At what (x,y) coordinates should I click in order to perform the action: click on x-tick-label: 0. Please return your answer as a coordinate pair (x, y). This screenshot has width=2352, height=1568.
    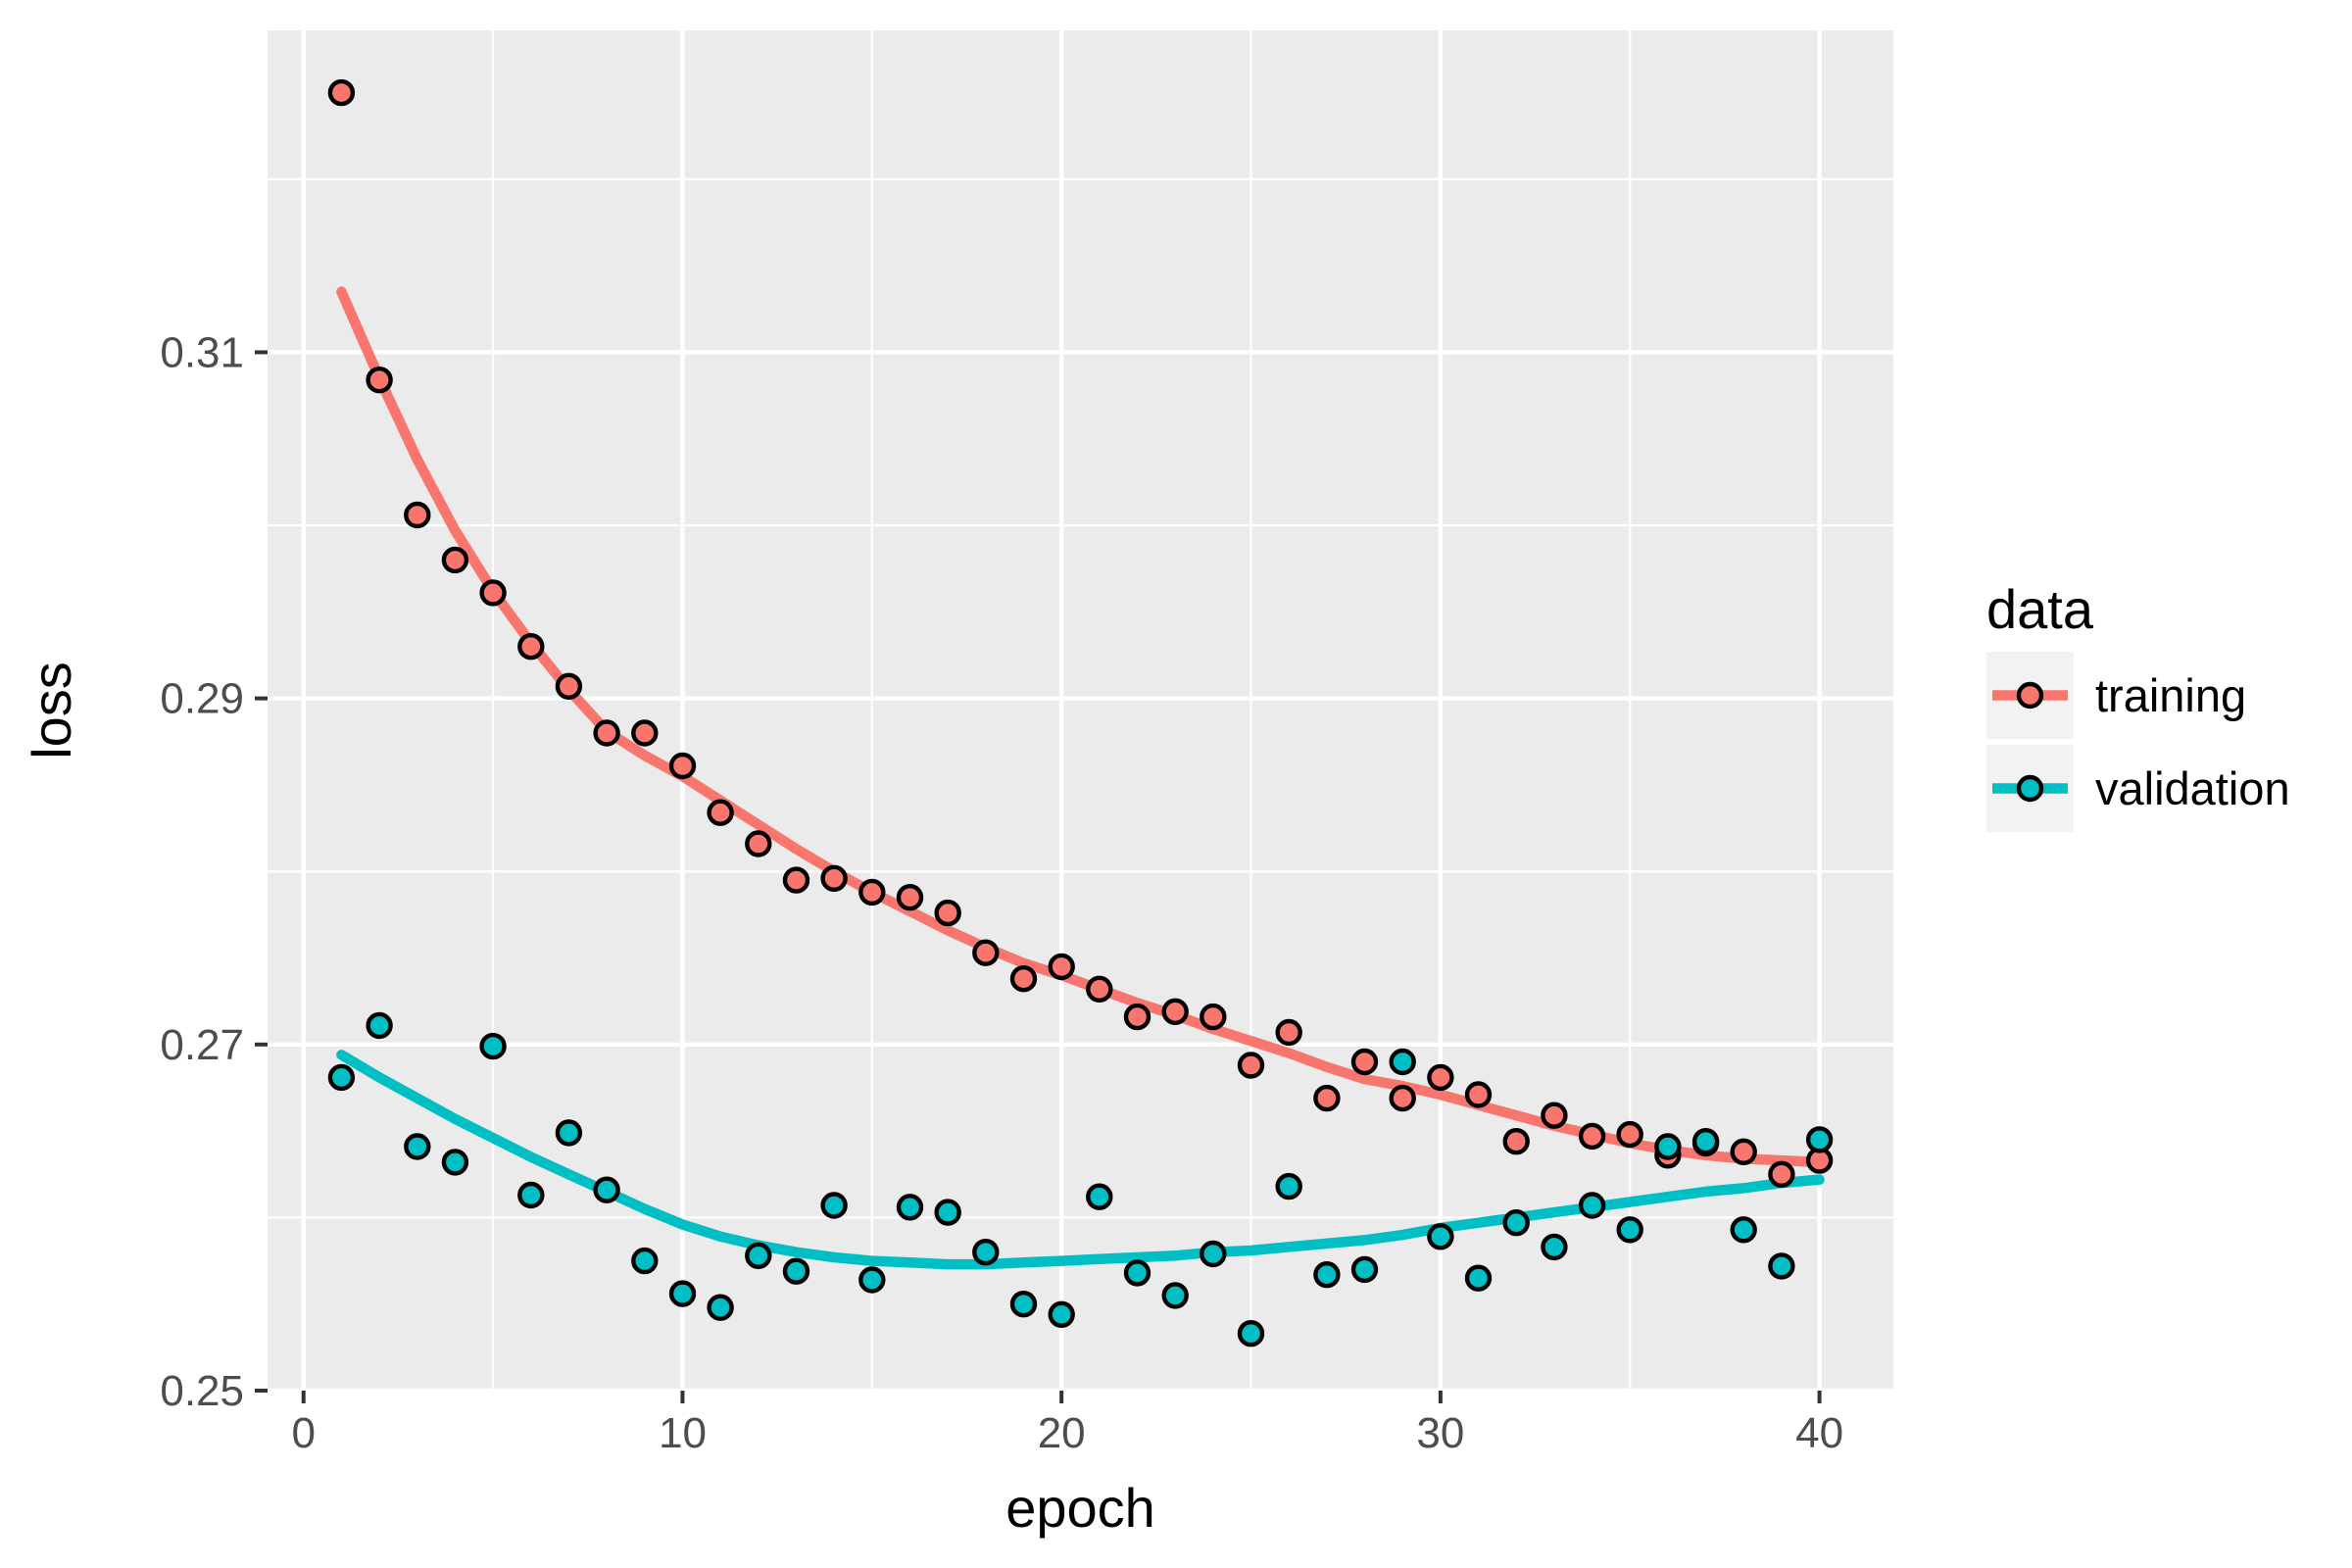
    Looking at the image, I should click on (303, 1433).